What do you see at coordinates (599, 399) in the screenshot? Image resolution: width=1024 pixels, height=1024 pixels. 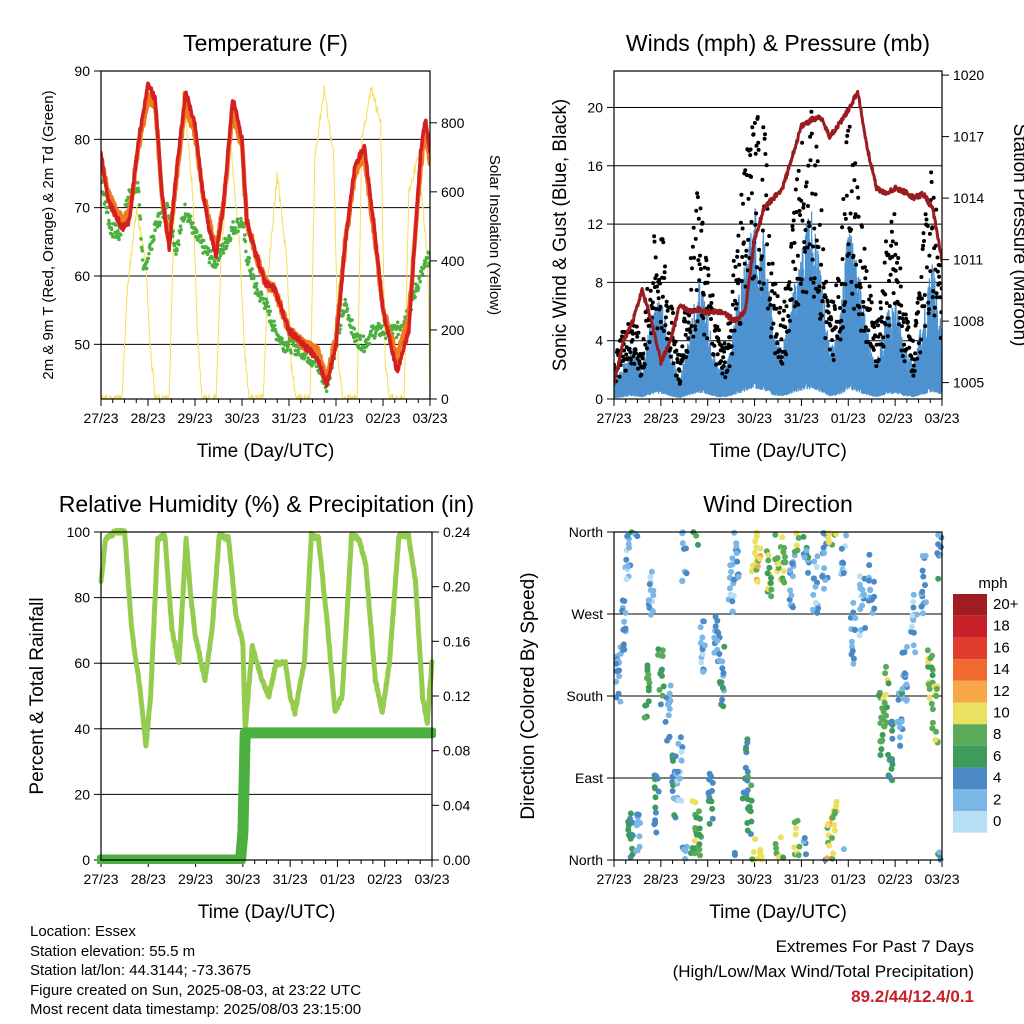 I see `y-tick-label: 0` at bounding box center [599, 399].